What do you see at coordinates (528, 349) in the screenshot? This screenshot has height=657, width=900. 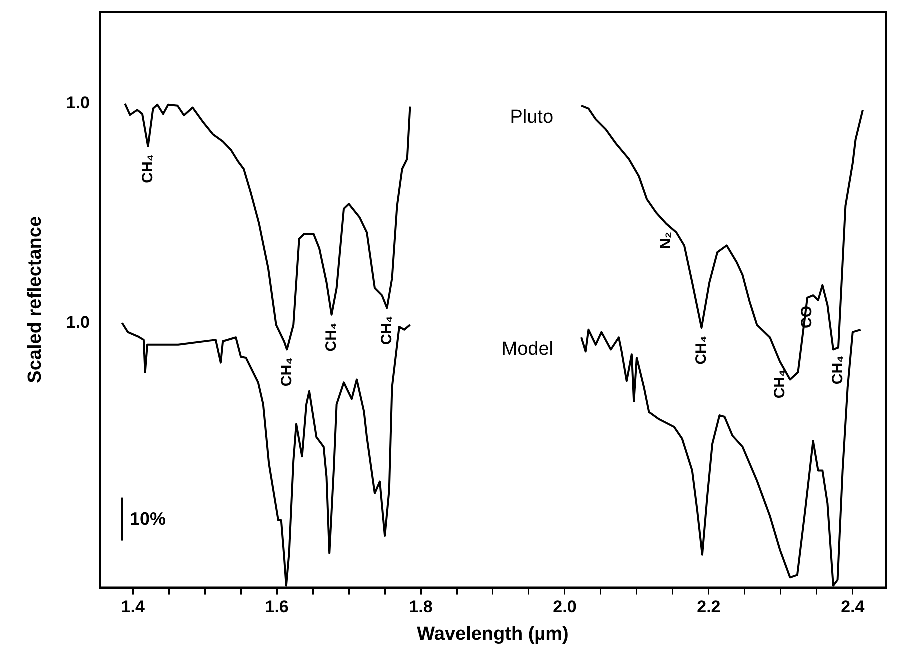 I see `series-label: Model` at bounding box center [528, 349].